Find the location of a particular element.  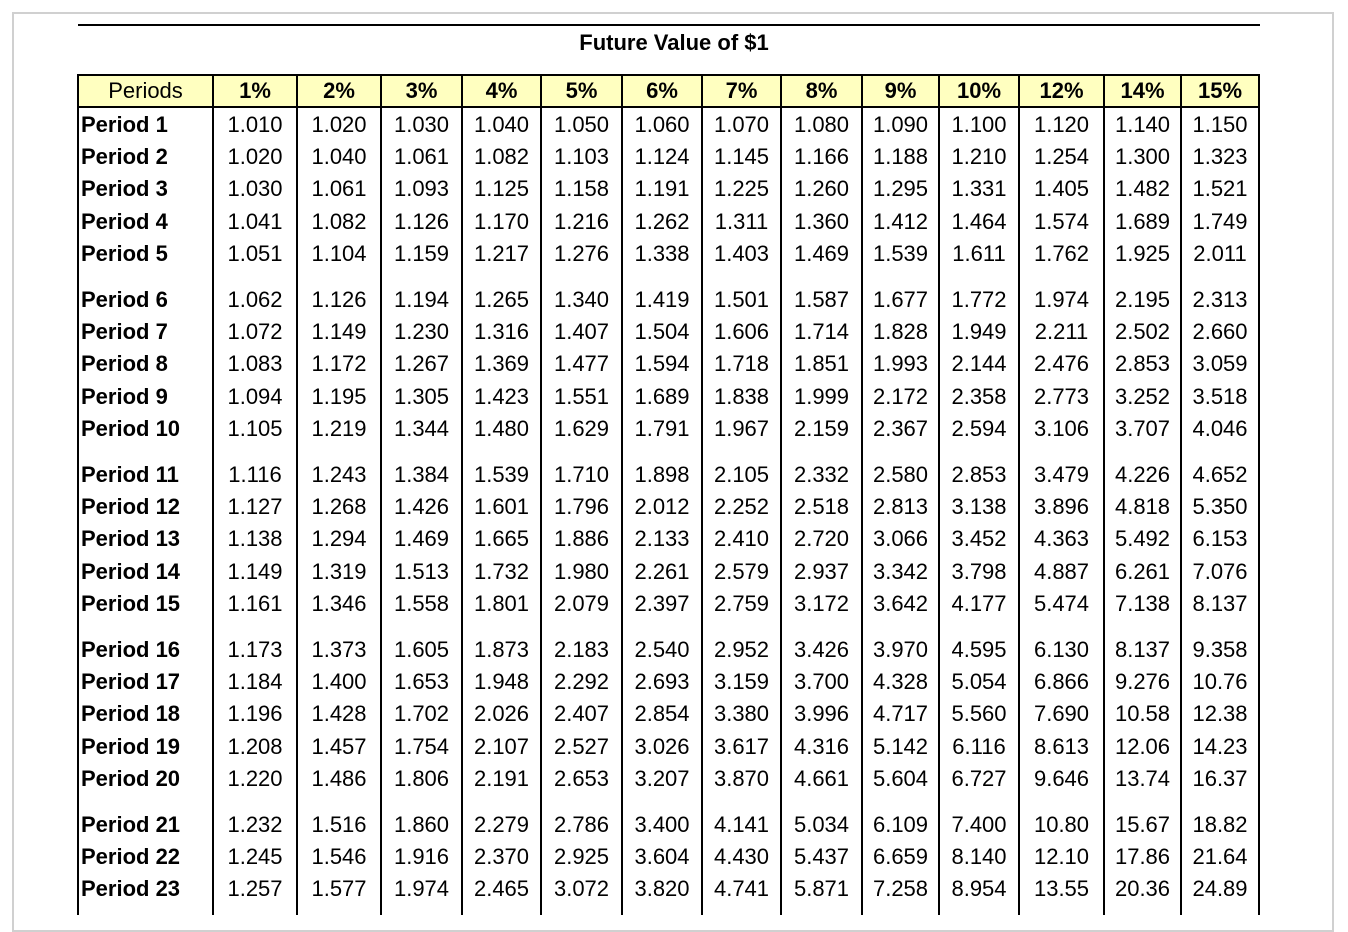

value-cell: 2.261 is located at coordinates (662, 571).